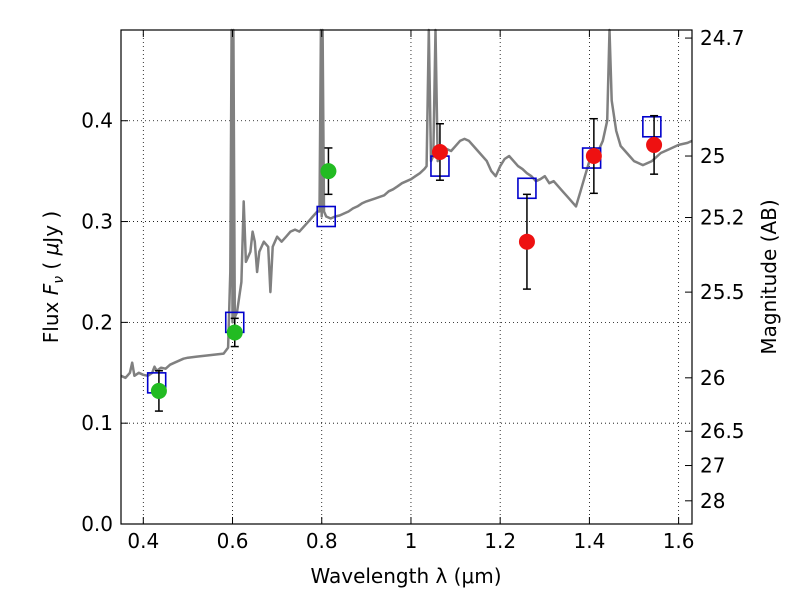 The image size is (800, 600). I want to click on x-tick-label: 1.4, so click(589, 541).